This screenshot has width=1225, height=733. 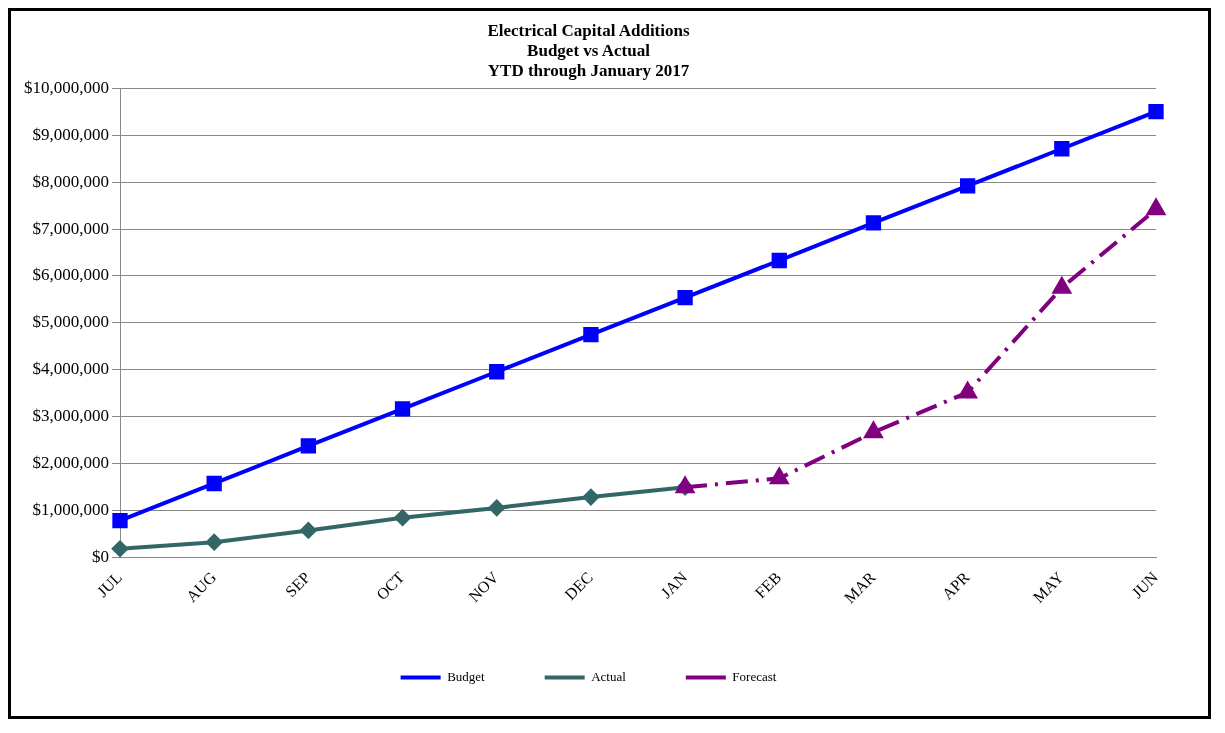 What do you see at coordinates (70, 322) in the screenshot?
I see `y-tick-label: $5,000,000` at bounding box center [70, 322].